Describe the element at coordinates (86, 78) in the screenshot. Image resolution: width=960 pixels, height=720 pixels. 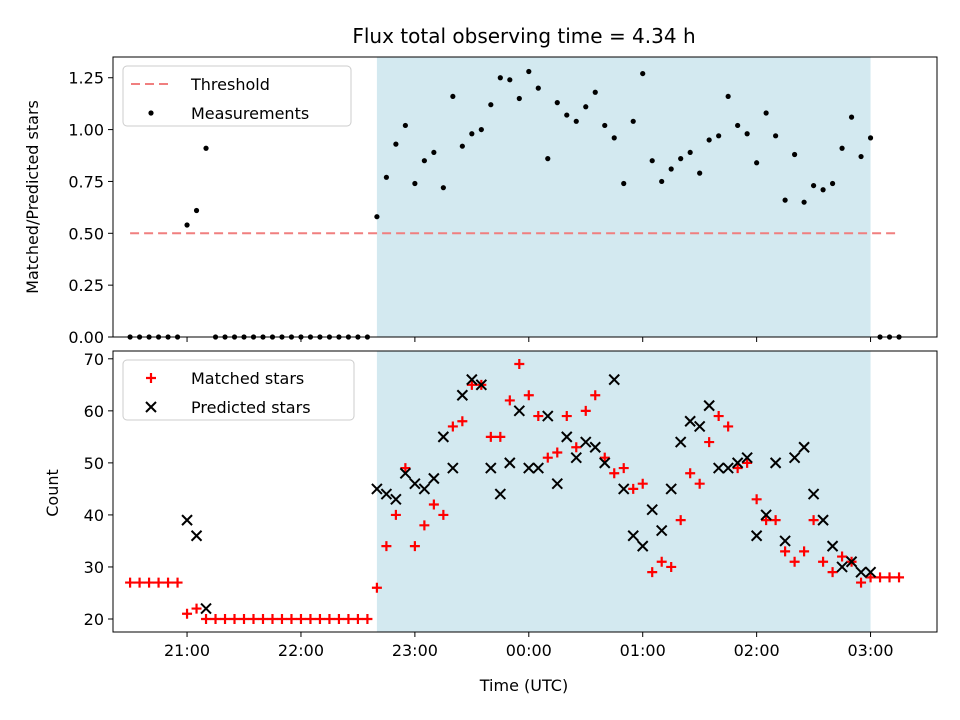
I see `y-tick-label: 1.25` at that location.